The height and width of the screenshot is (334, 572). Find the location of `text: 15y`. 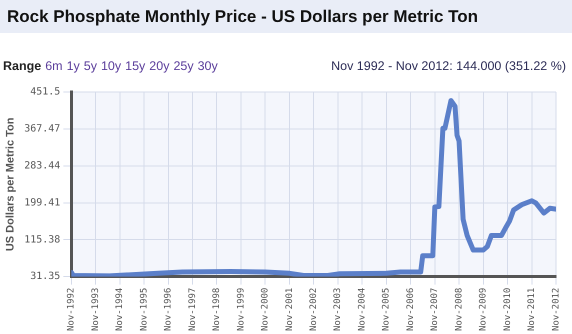

text: 15y is located at coordinates (135, 66).